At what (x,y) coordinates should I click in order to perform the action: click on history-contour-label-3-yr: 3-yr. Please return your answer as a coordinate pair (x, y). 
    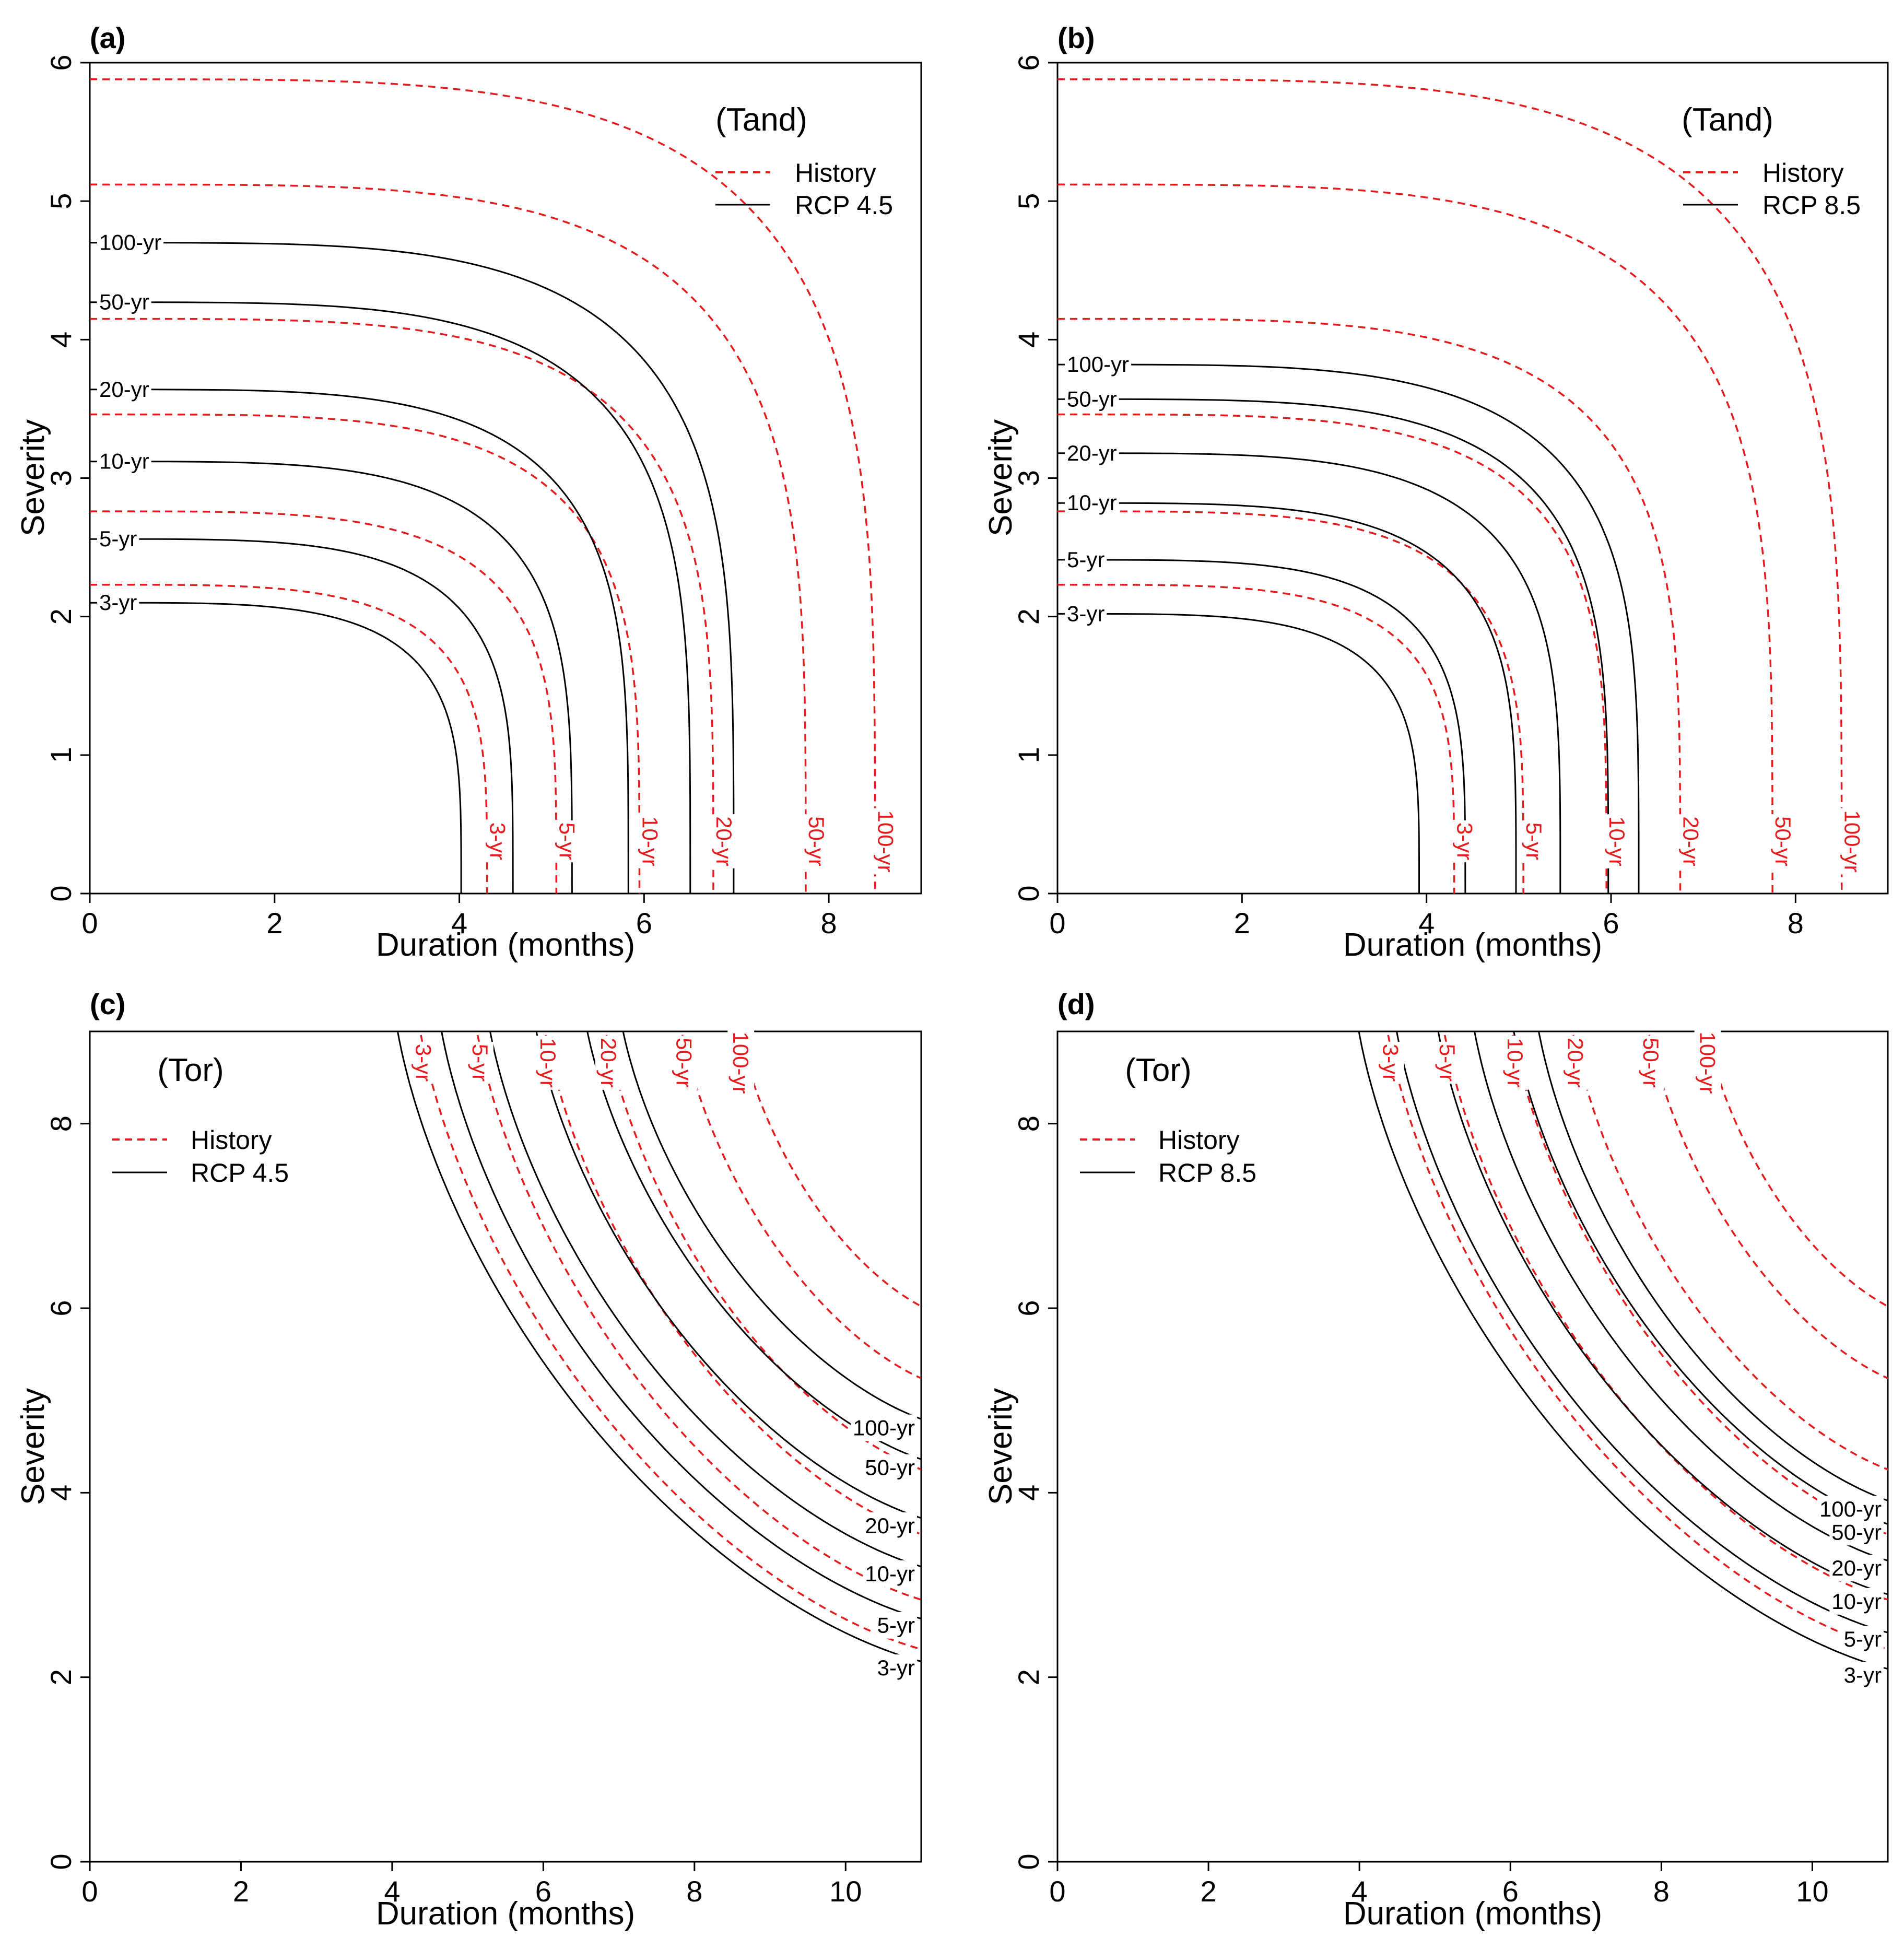
    Looking at the image, I should click on (1465, 841).